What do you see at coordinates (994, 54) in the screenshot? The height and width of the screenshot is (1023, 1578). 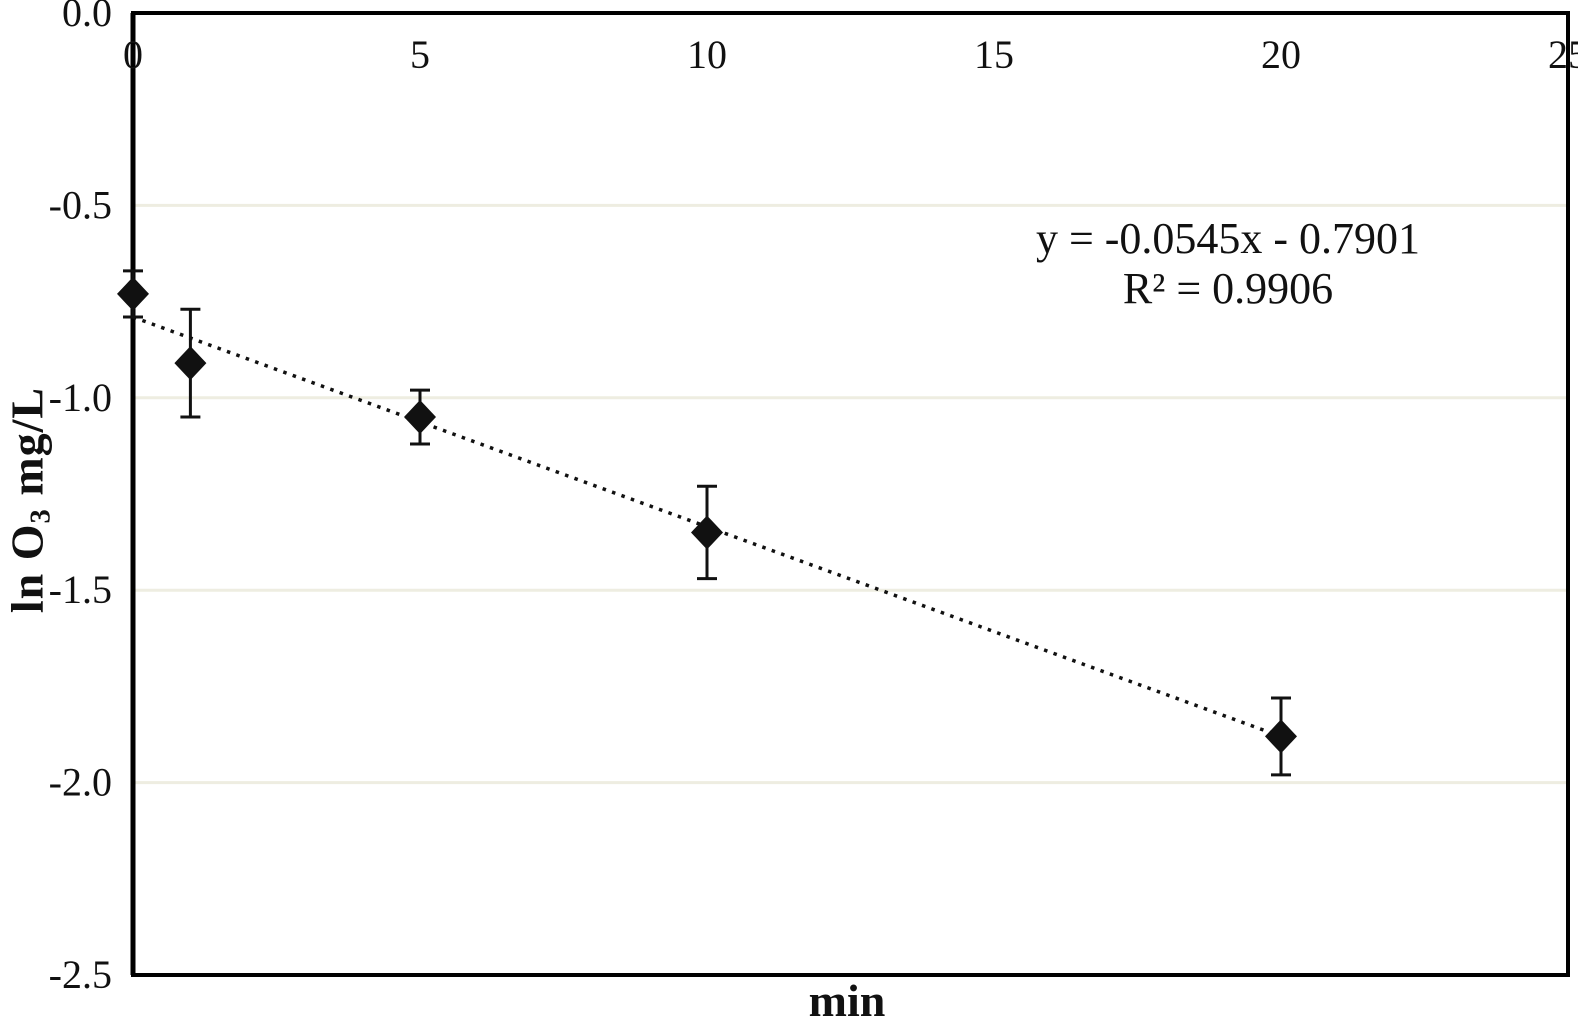 I see `x-tick-label: 15` at bounding box center [994, 54].